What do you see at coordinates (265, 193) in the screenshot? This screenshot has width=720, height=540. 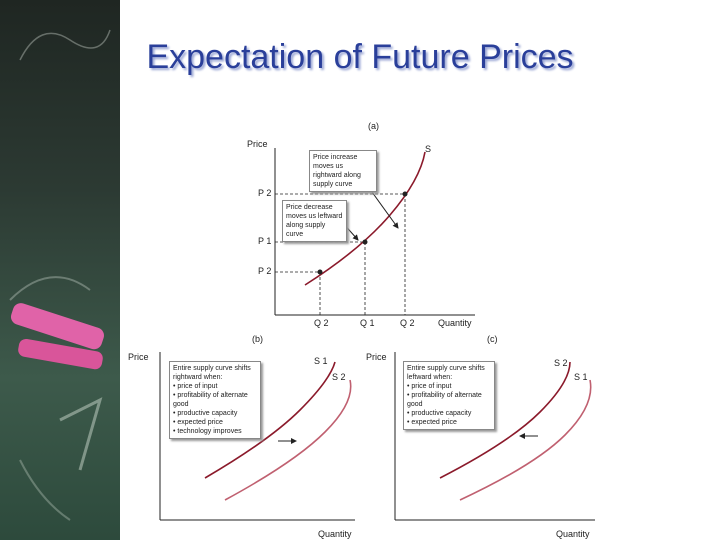 I see `p-label-top: P 2` at bounding box center [265, 193].